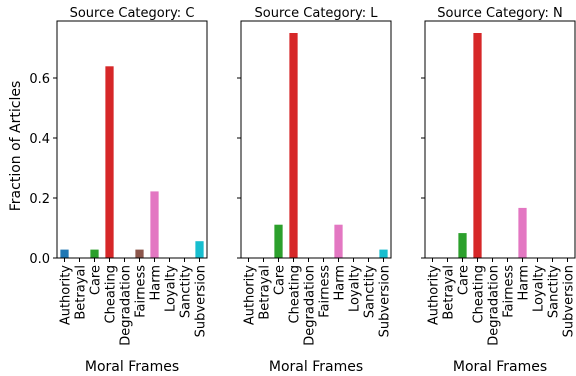 The height and width of the screenshot is (376, 576). I want to click on y-tick-label: 0.0, so click(39, 259).